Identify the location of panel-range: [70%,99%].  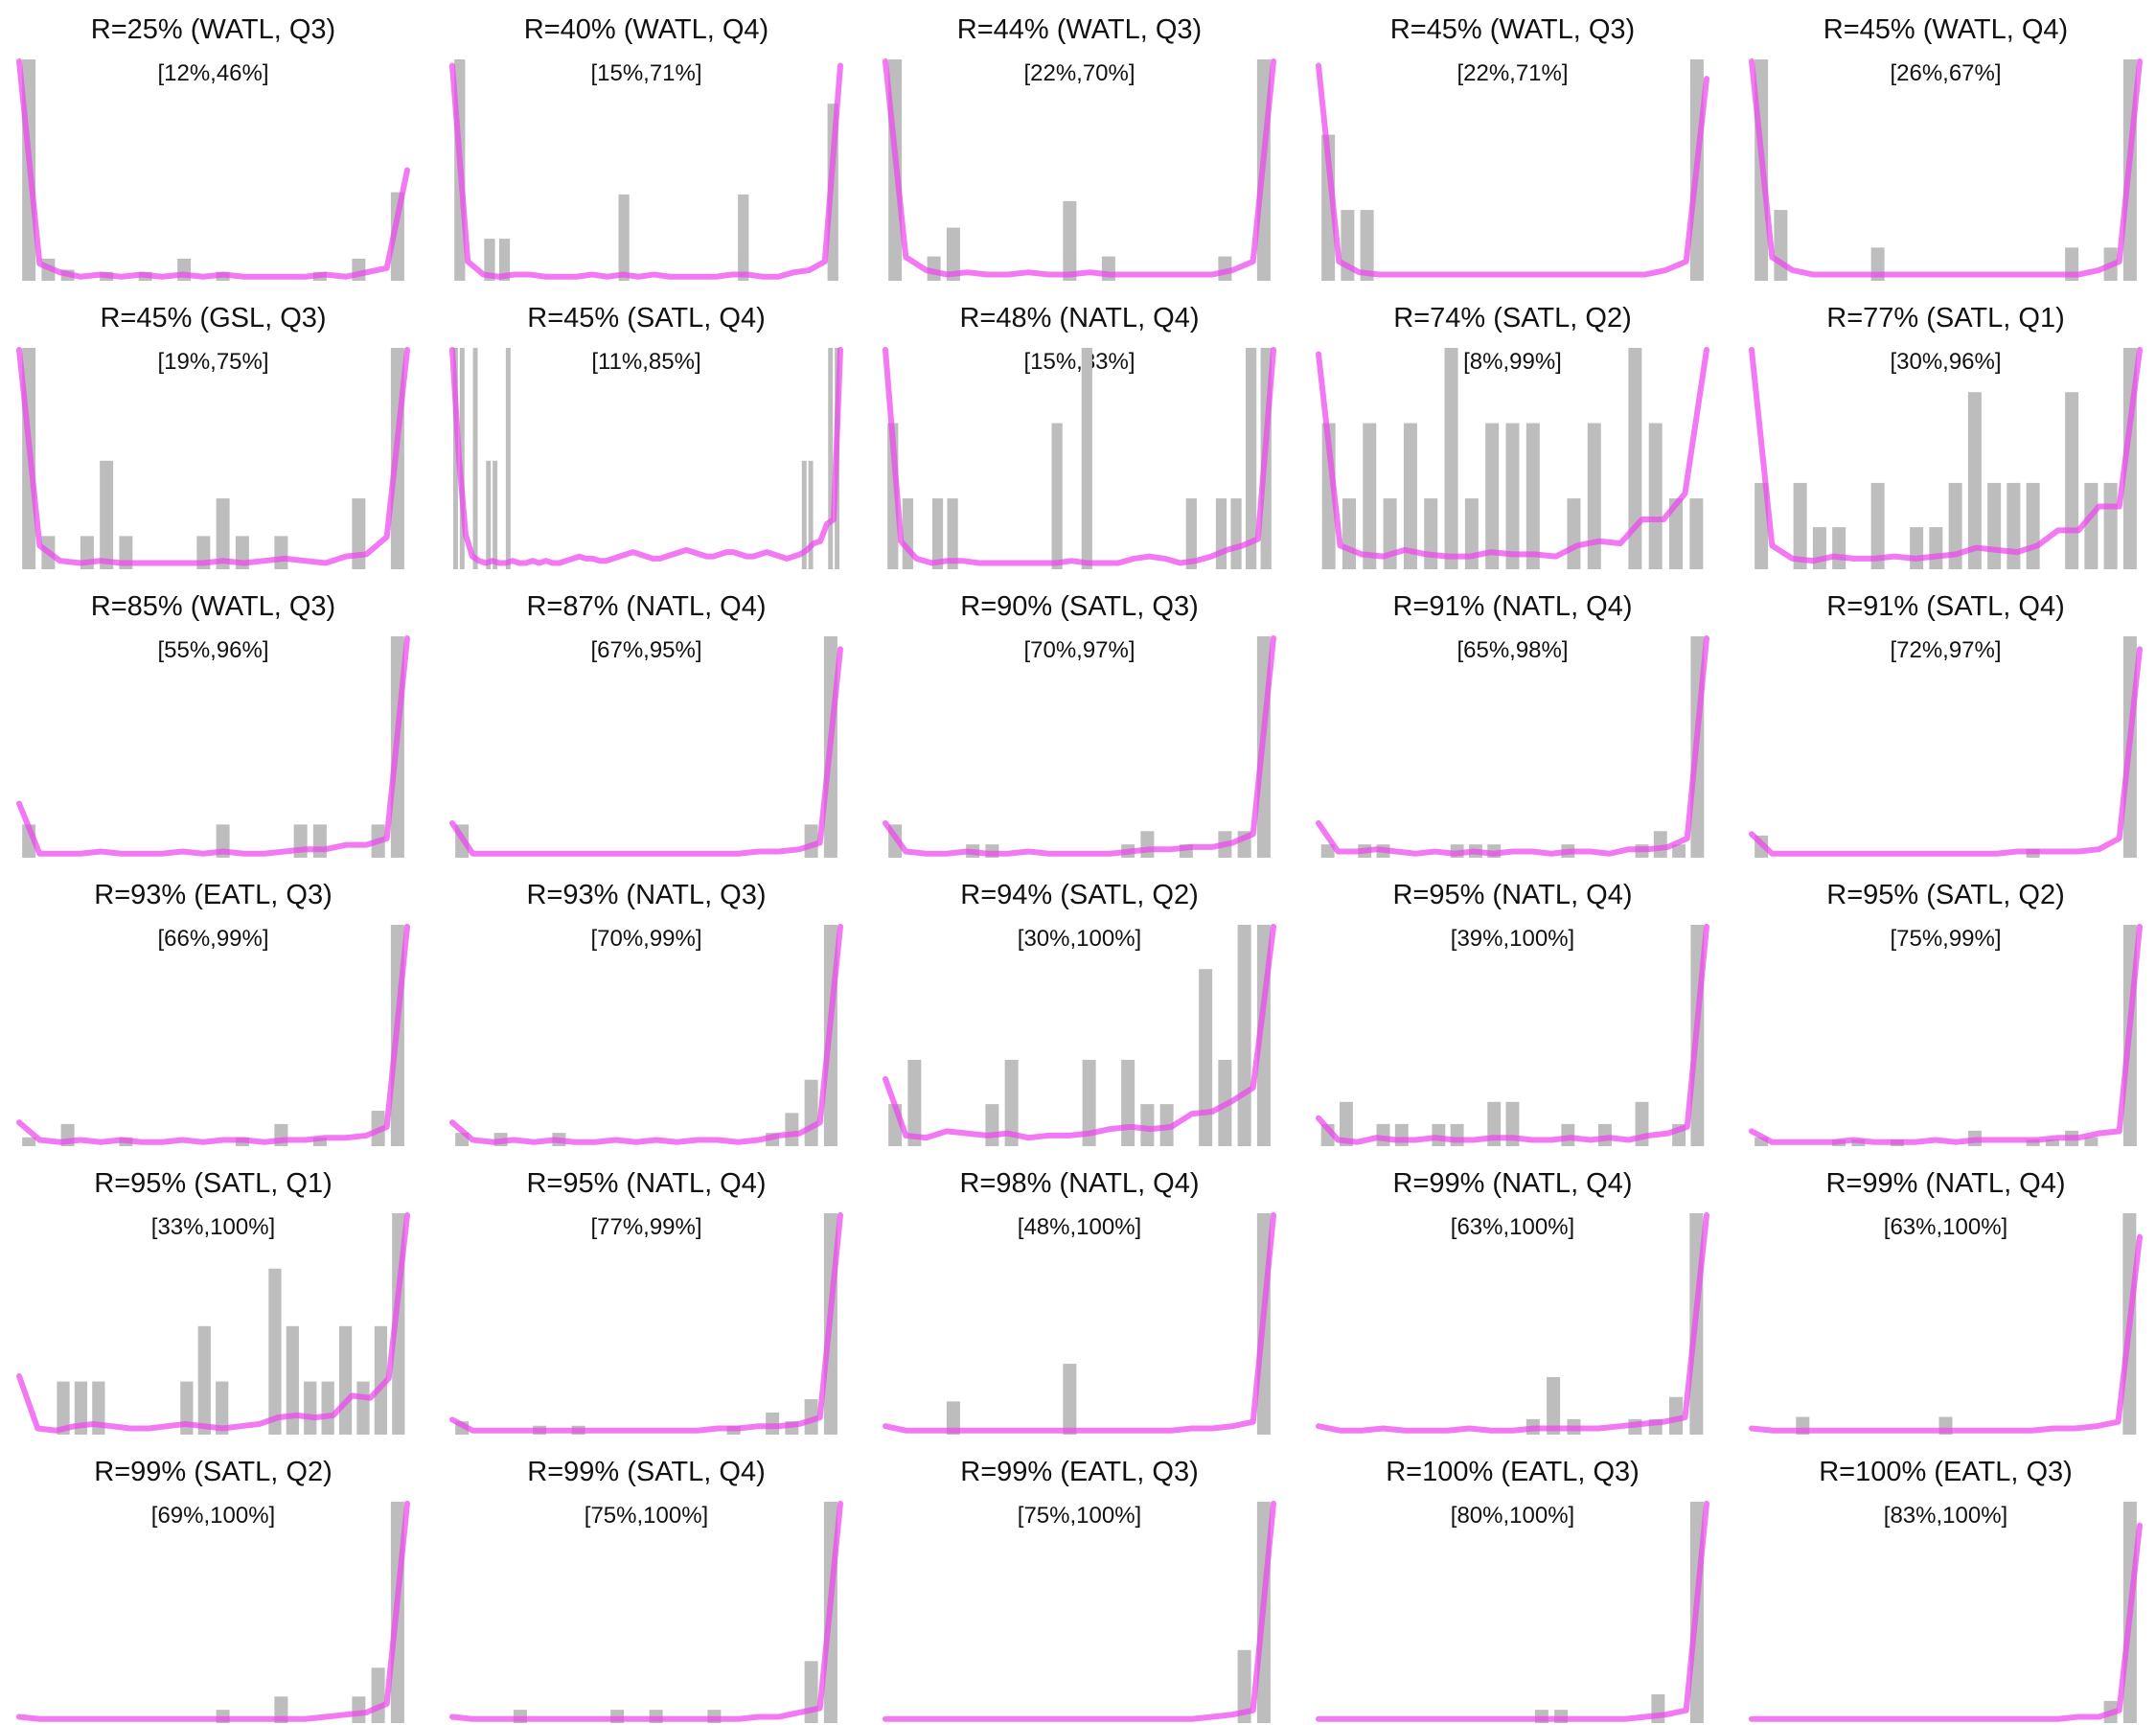
(645, 939).